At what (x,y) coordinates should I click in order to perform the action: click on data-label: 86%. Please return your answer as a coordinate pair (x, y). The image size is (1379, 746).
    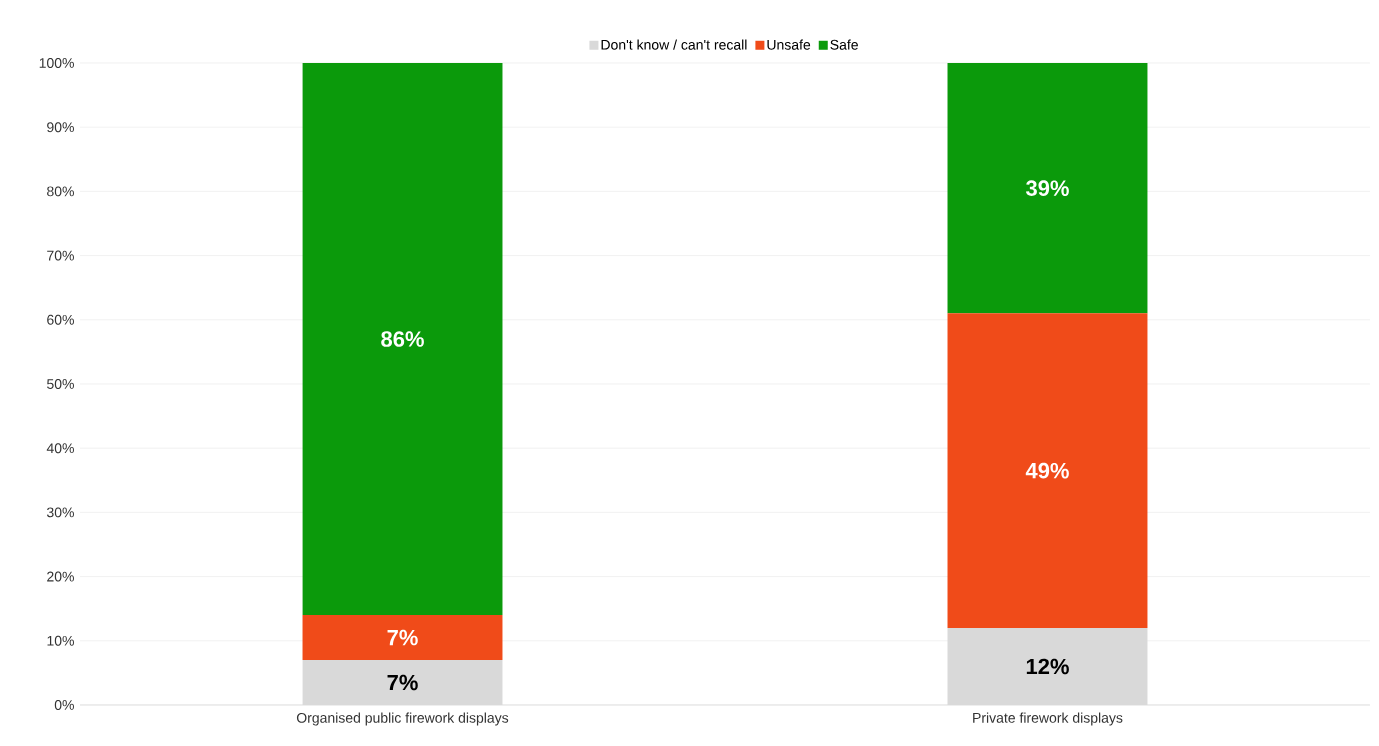
    Looking at the image, I should click on (402, 339).